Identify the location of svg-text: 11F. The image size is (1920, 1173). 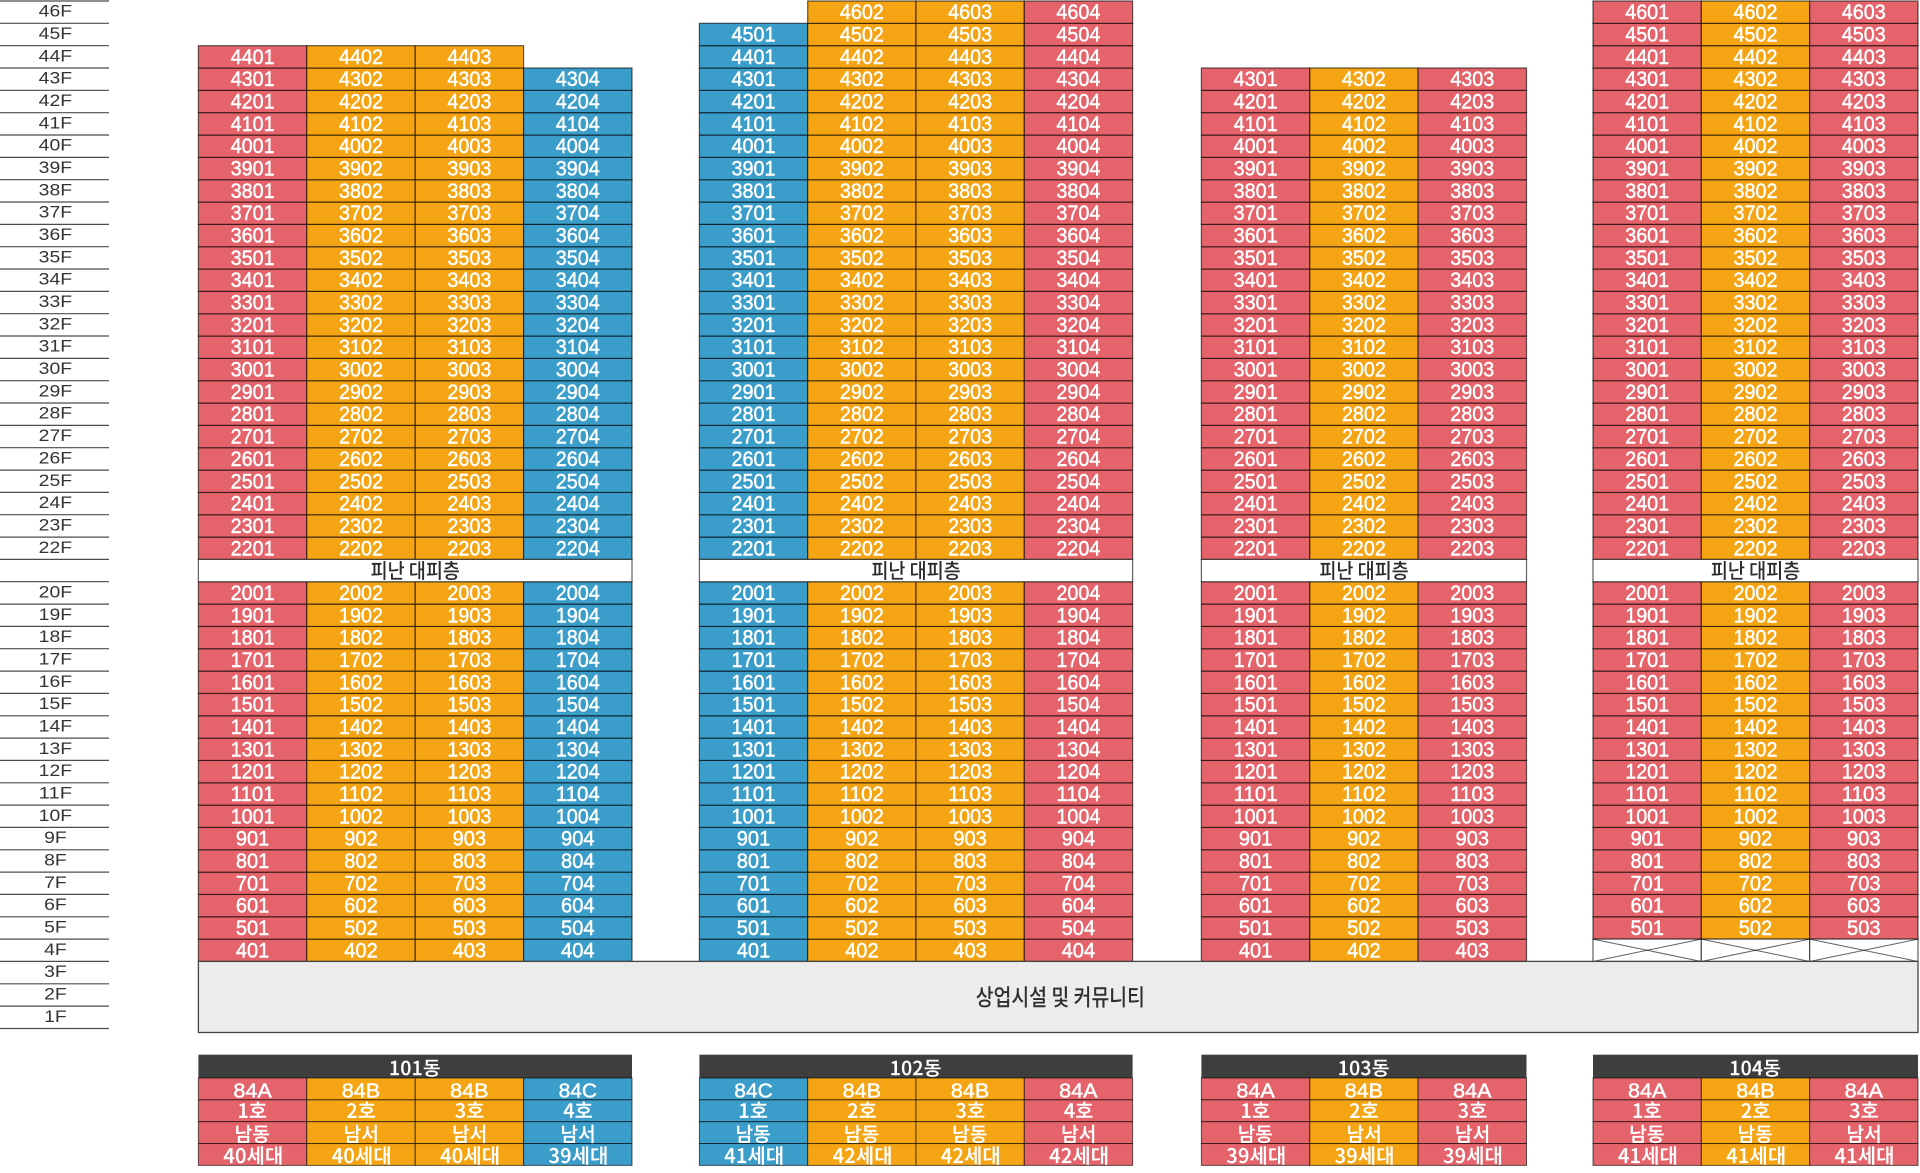
(55, 793).